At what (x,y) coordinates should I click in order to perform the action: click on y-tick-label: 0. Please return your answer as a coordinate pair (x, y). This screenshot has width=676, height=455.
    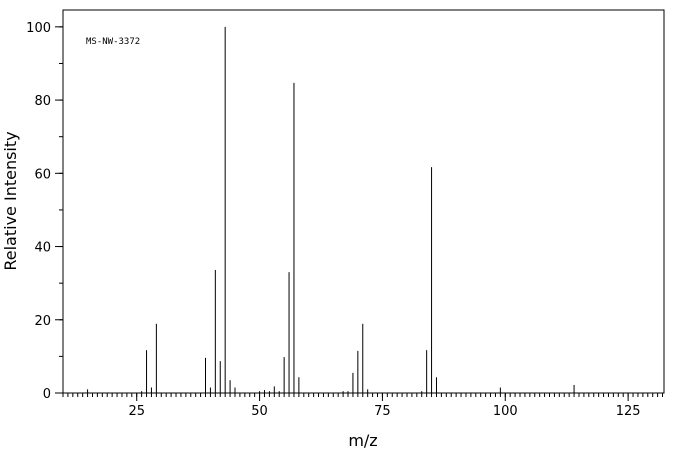
    Looking at the image, I should click on (47, 394).